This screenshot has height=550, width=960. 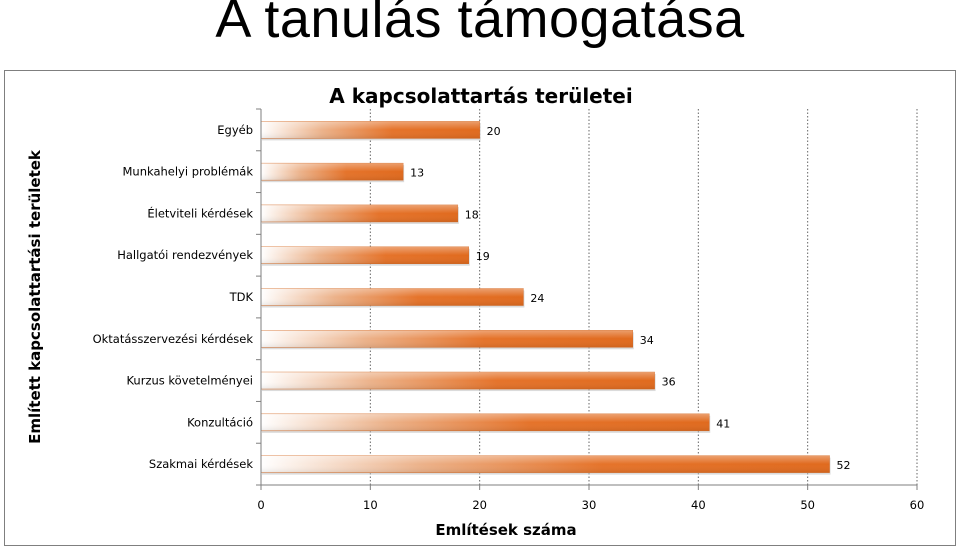 What do you see at coordinates (185, 255) in the screenshot?
I see `category-label: Hallgatói rendezvények` at bounding box center [185, 255].